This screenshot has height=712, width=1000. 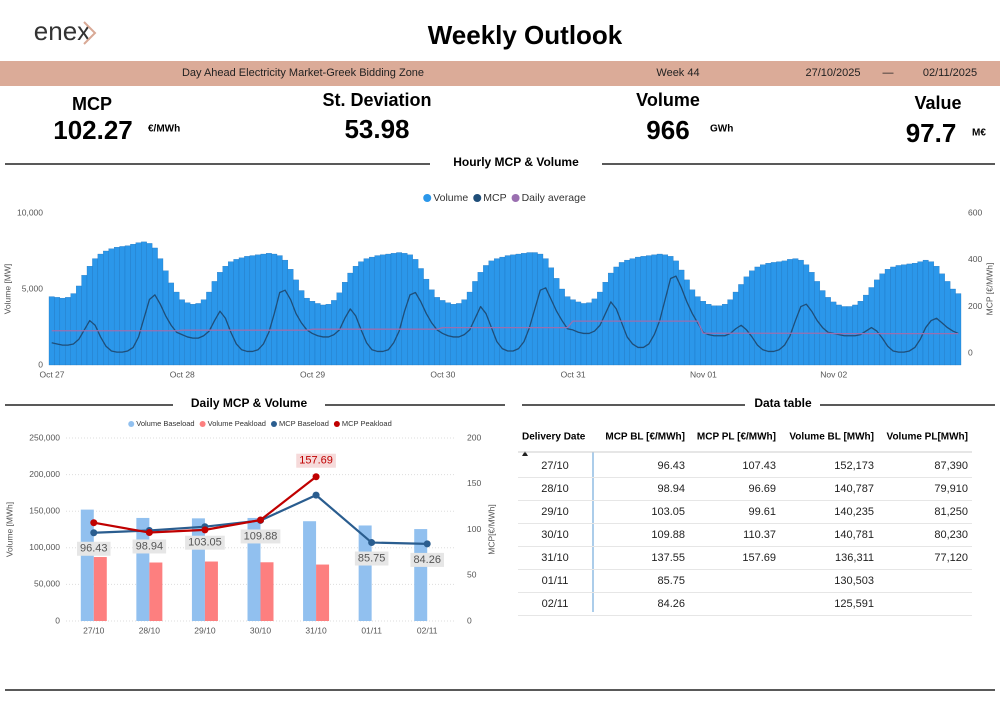 What do you see at coordinates (970, 353) in the screenshot?
I see `y2-tick-label: 0` at bounding box center [970, 353].